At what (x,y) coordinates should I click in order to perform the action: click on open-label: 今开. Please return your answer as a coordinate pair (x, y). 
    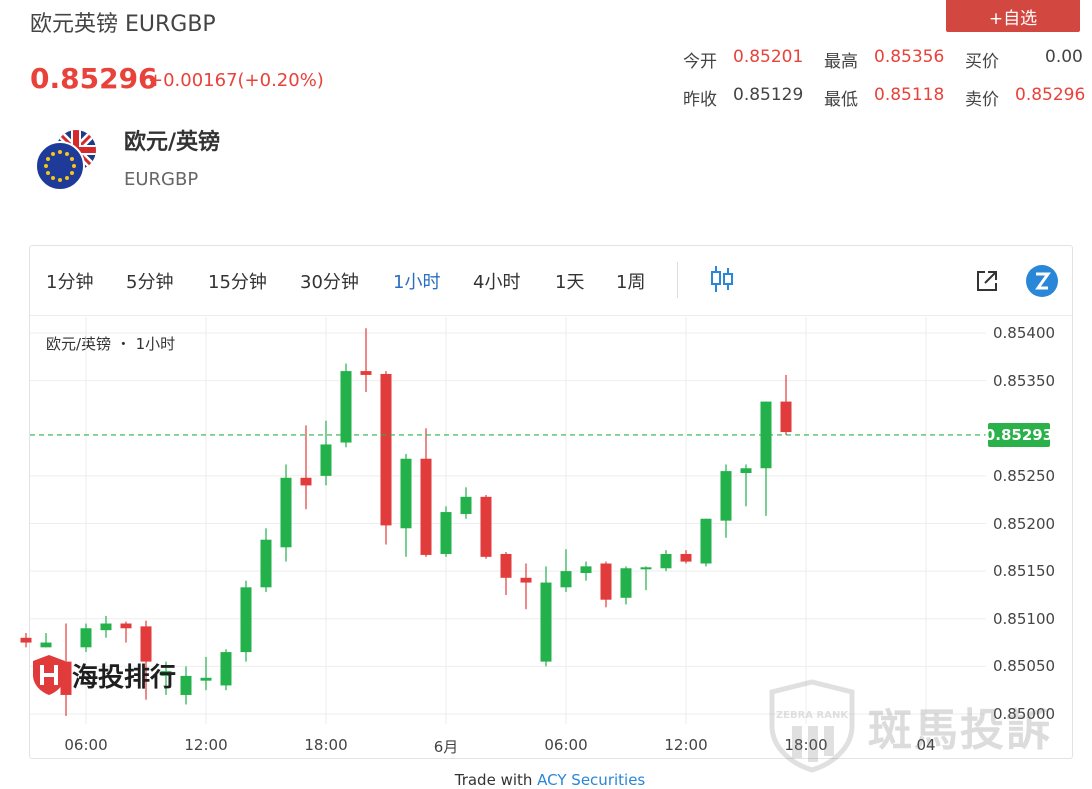
    Looking at the image, I should click on (700, 62).